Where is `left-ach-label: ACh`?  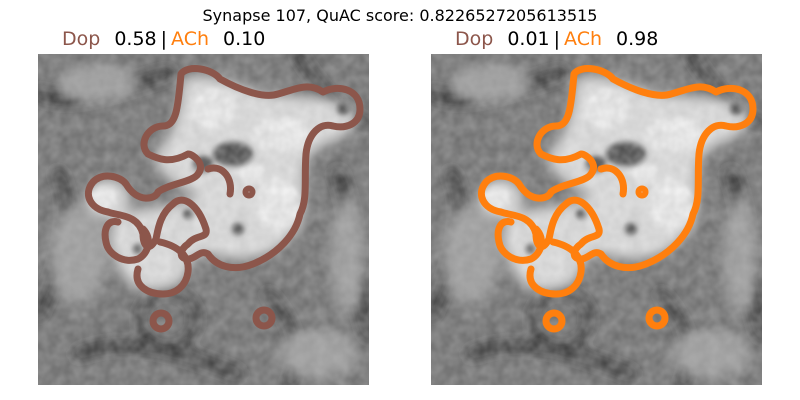
left-ach-label: ACh is located at coordinates (190, 39).